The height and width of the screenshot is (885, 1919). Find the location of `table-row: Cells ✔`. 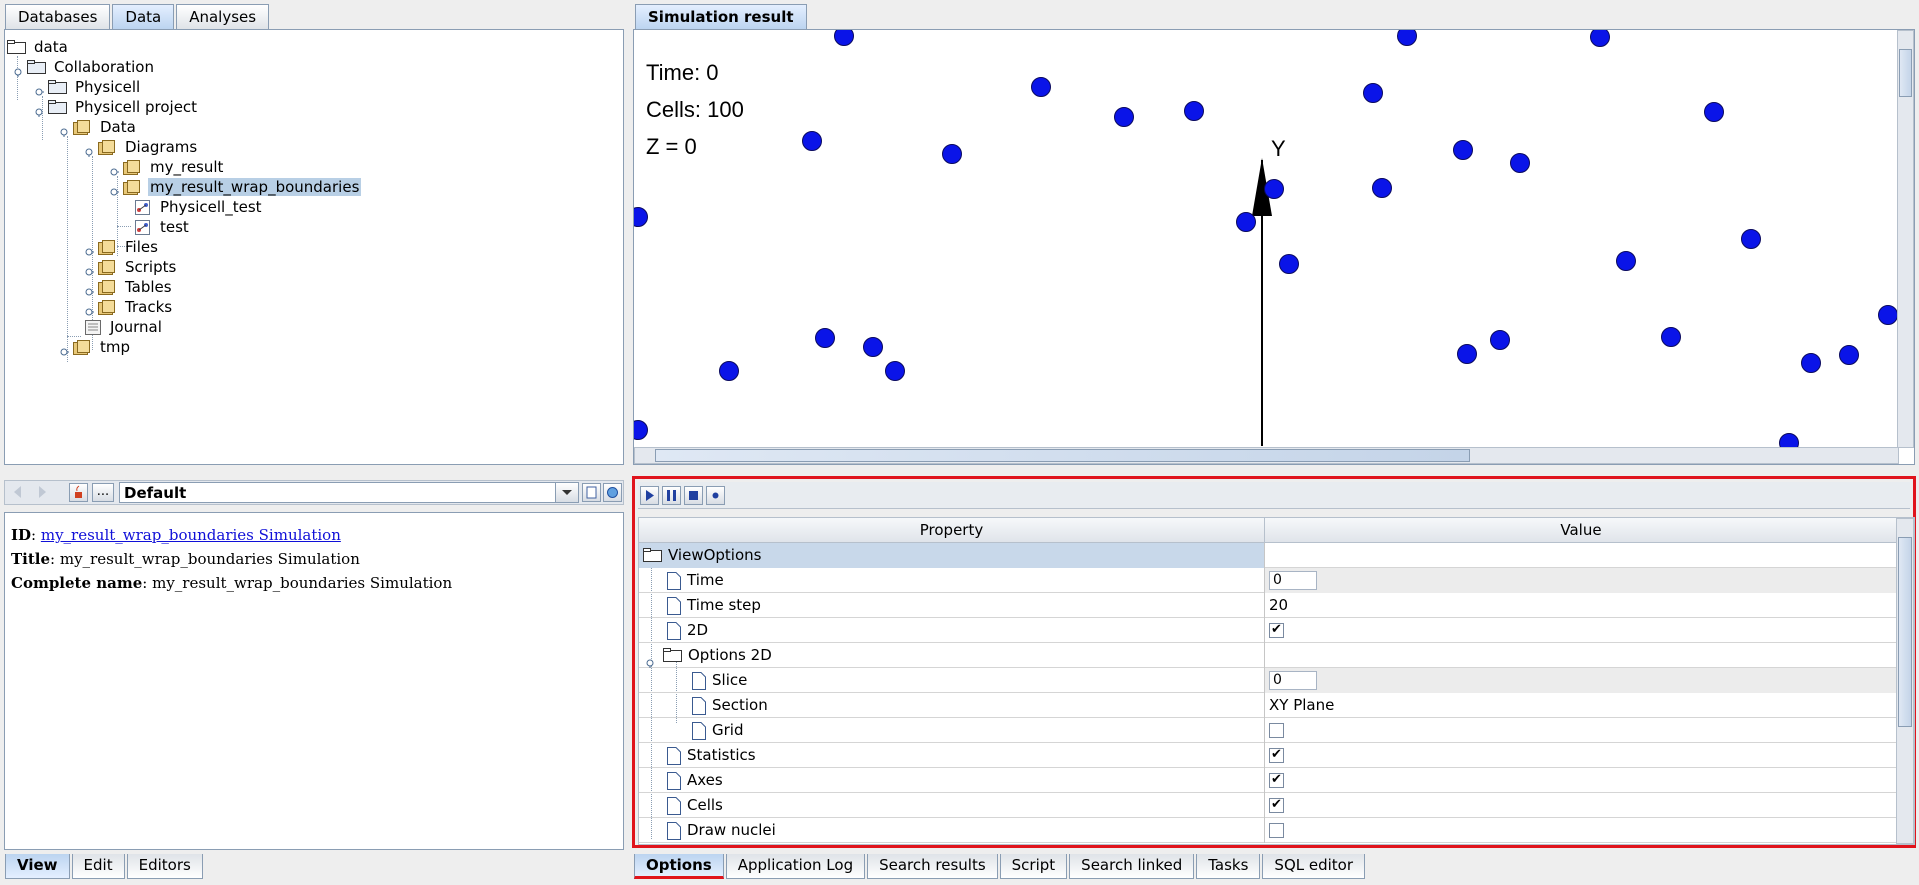

table-row: Cells ✔ is located at coordinates (1268, 805).